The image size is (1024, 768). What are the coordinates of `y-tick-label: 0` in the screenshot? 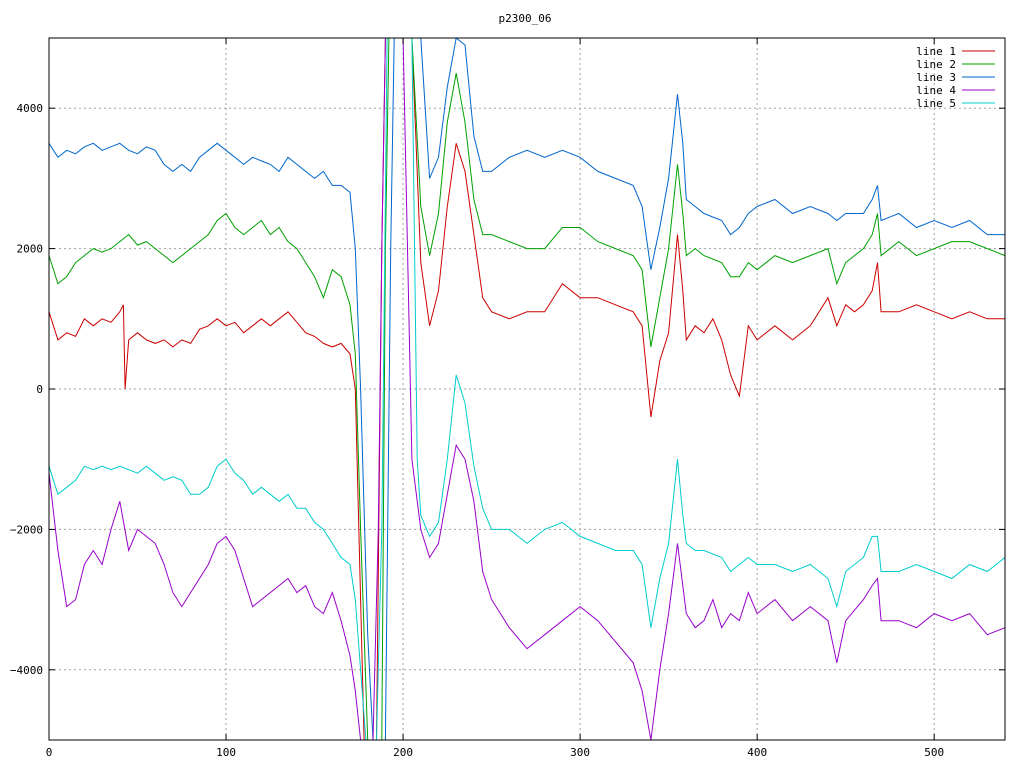 It's located at (39, 389).